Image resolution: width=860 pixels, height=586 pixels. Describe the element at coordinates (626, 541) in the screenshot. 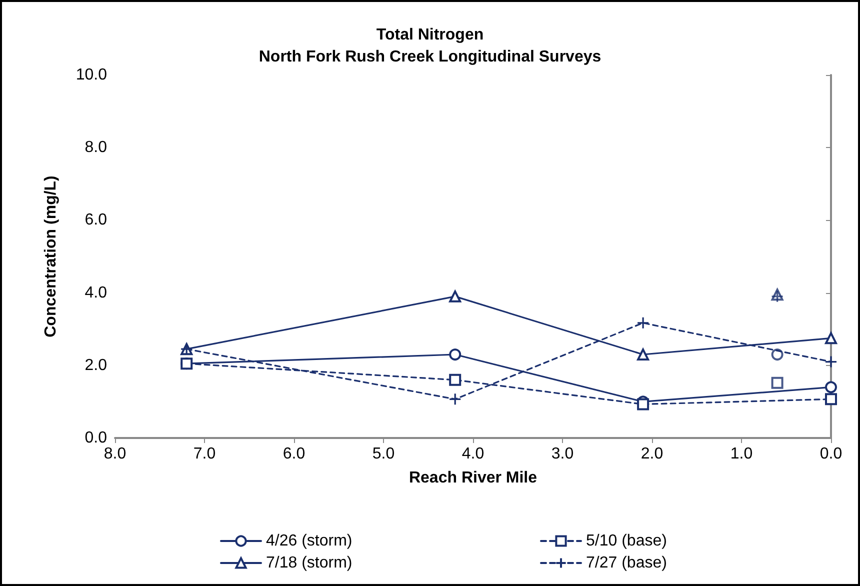

I see `legend-label: 5/10 (base)` at that location.